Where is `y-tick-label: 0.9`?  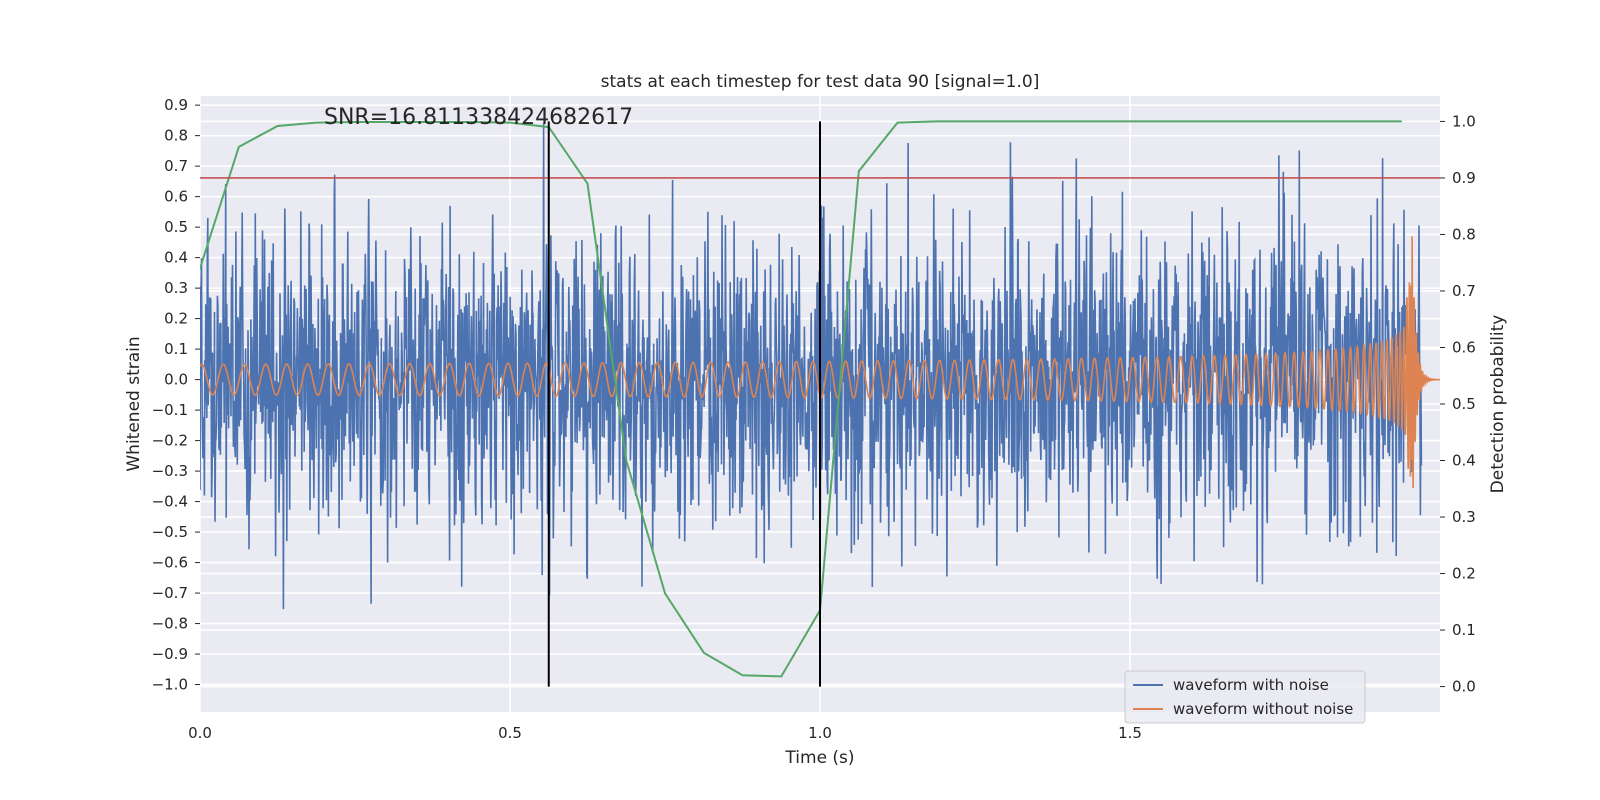
y-tick-label: 0.9 is located at coordinates (176, 105).